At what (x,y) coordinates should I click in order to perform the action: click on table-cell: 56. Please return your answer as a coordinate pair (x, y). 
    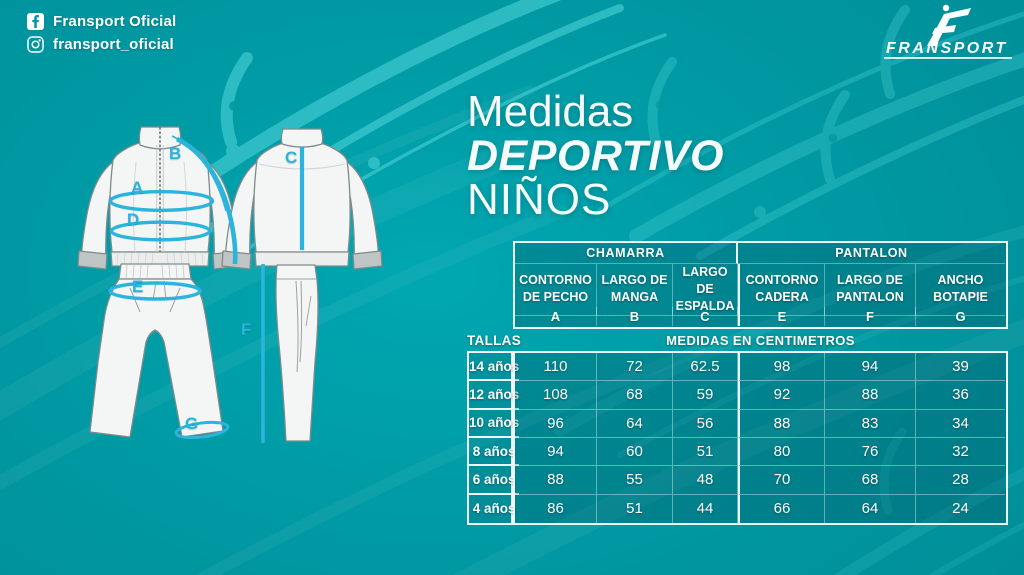
    Looking at the image, I should click on (705, 423).